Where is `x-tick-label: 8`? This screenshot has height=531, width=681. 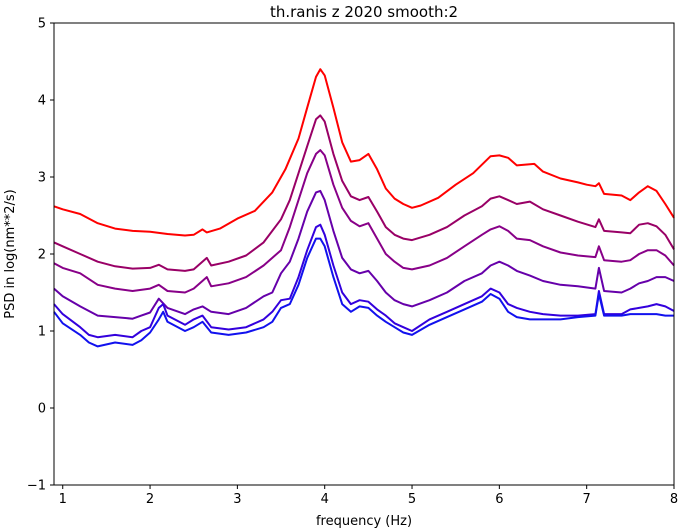
x-tick-label: 8 is located at coordinates (674, 499).